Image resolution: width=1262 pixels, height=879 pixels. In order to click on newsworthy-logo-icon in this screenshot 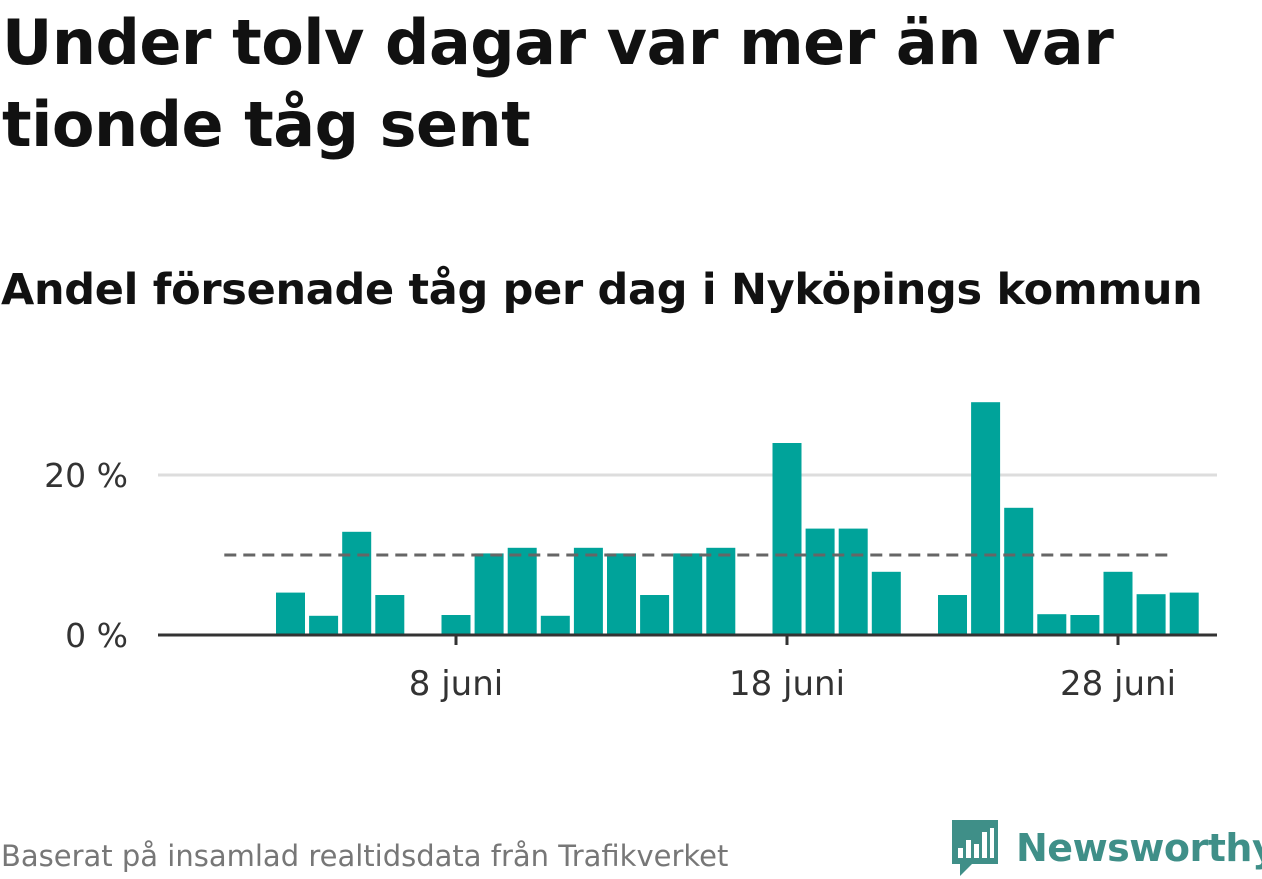, I will do `click(975, 848)`.